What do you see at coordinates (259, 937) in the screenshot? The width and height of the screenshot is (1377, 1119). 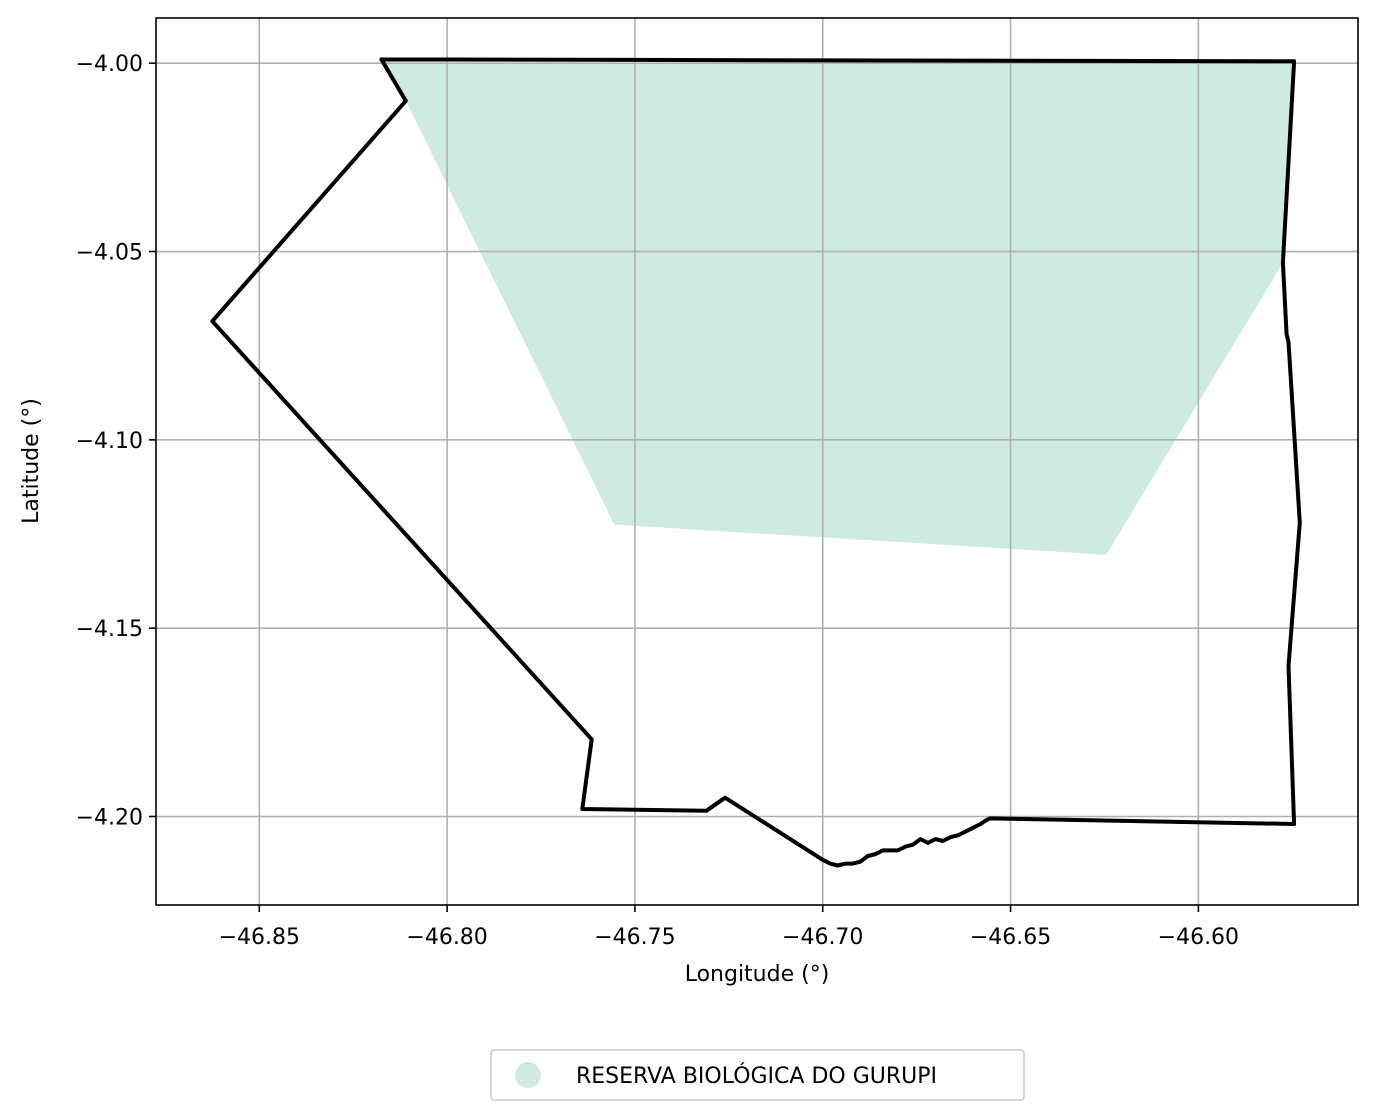 I see `x-tick-label: −46.85` at bounding box center [259, 937].